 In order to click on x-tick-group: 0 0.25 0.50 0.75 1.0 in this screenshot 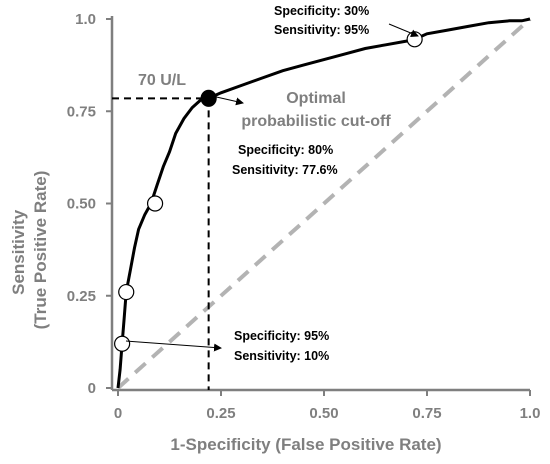, I will do `click(327, 406)`.